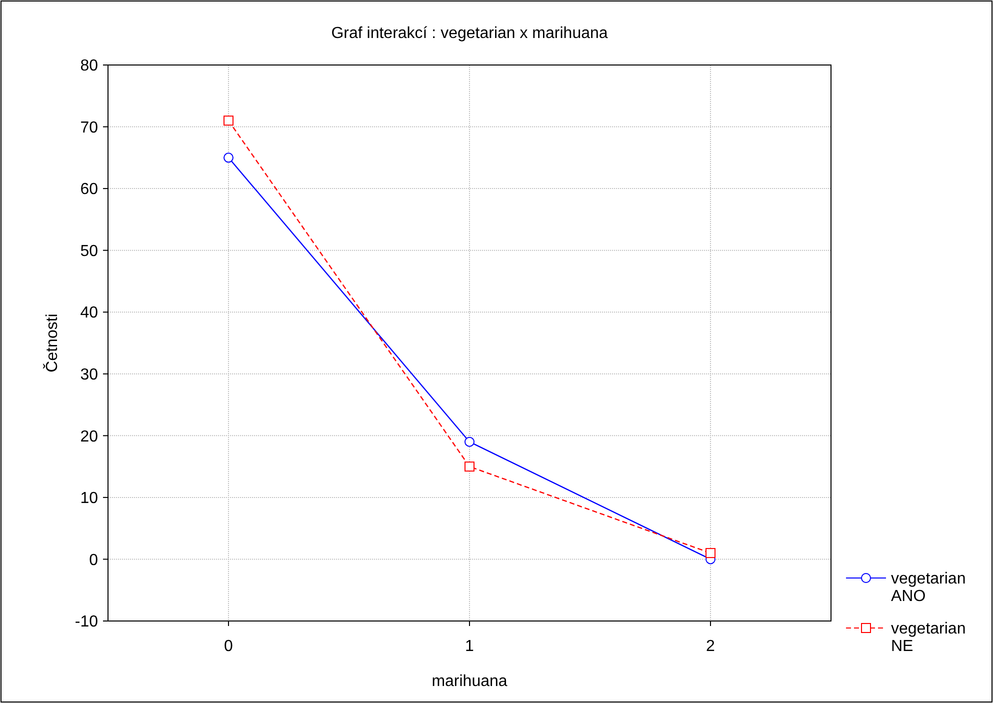 Image resolution: width=993 pixels, height=703 pixels. Describe the element at coordinates (469, 646) in the screenshot. I see `x-tick-label: 1` at that location.